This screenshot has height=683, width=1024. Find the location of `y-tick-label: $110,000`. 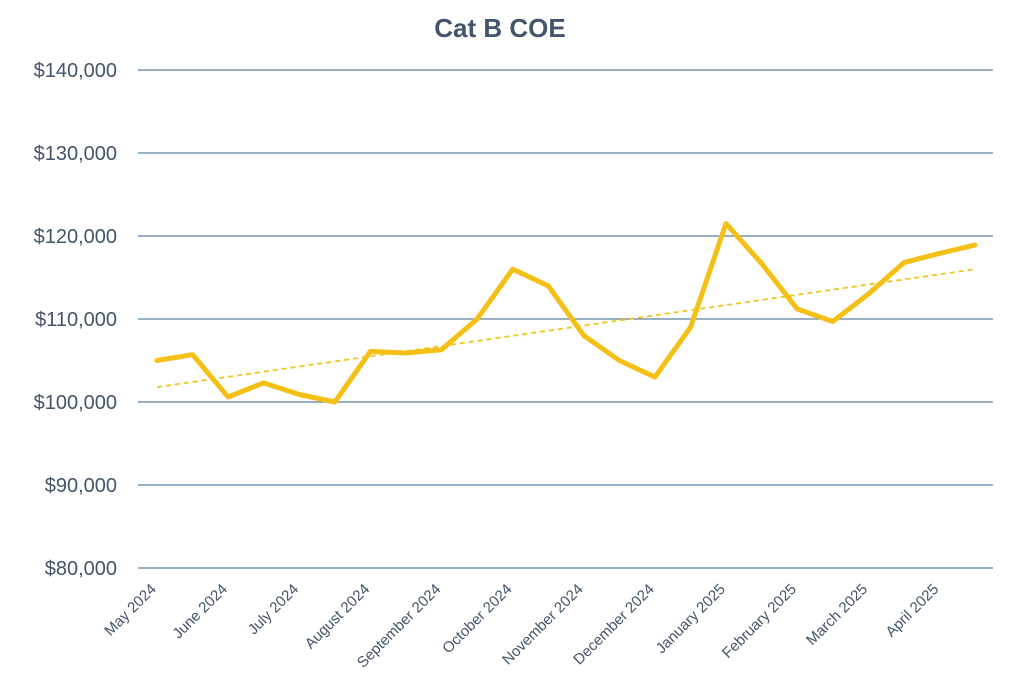

y-tick-label: $110,000 is located at coordinates (76, 320).